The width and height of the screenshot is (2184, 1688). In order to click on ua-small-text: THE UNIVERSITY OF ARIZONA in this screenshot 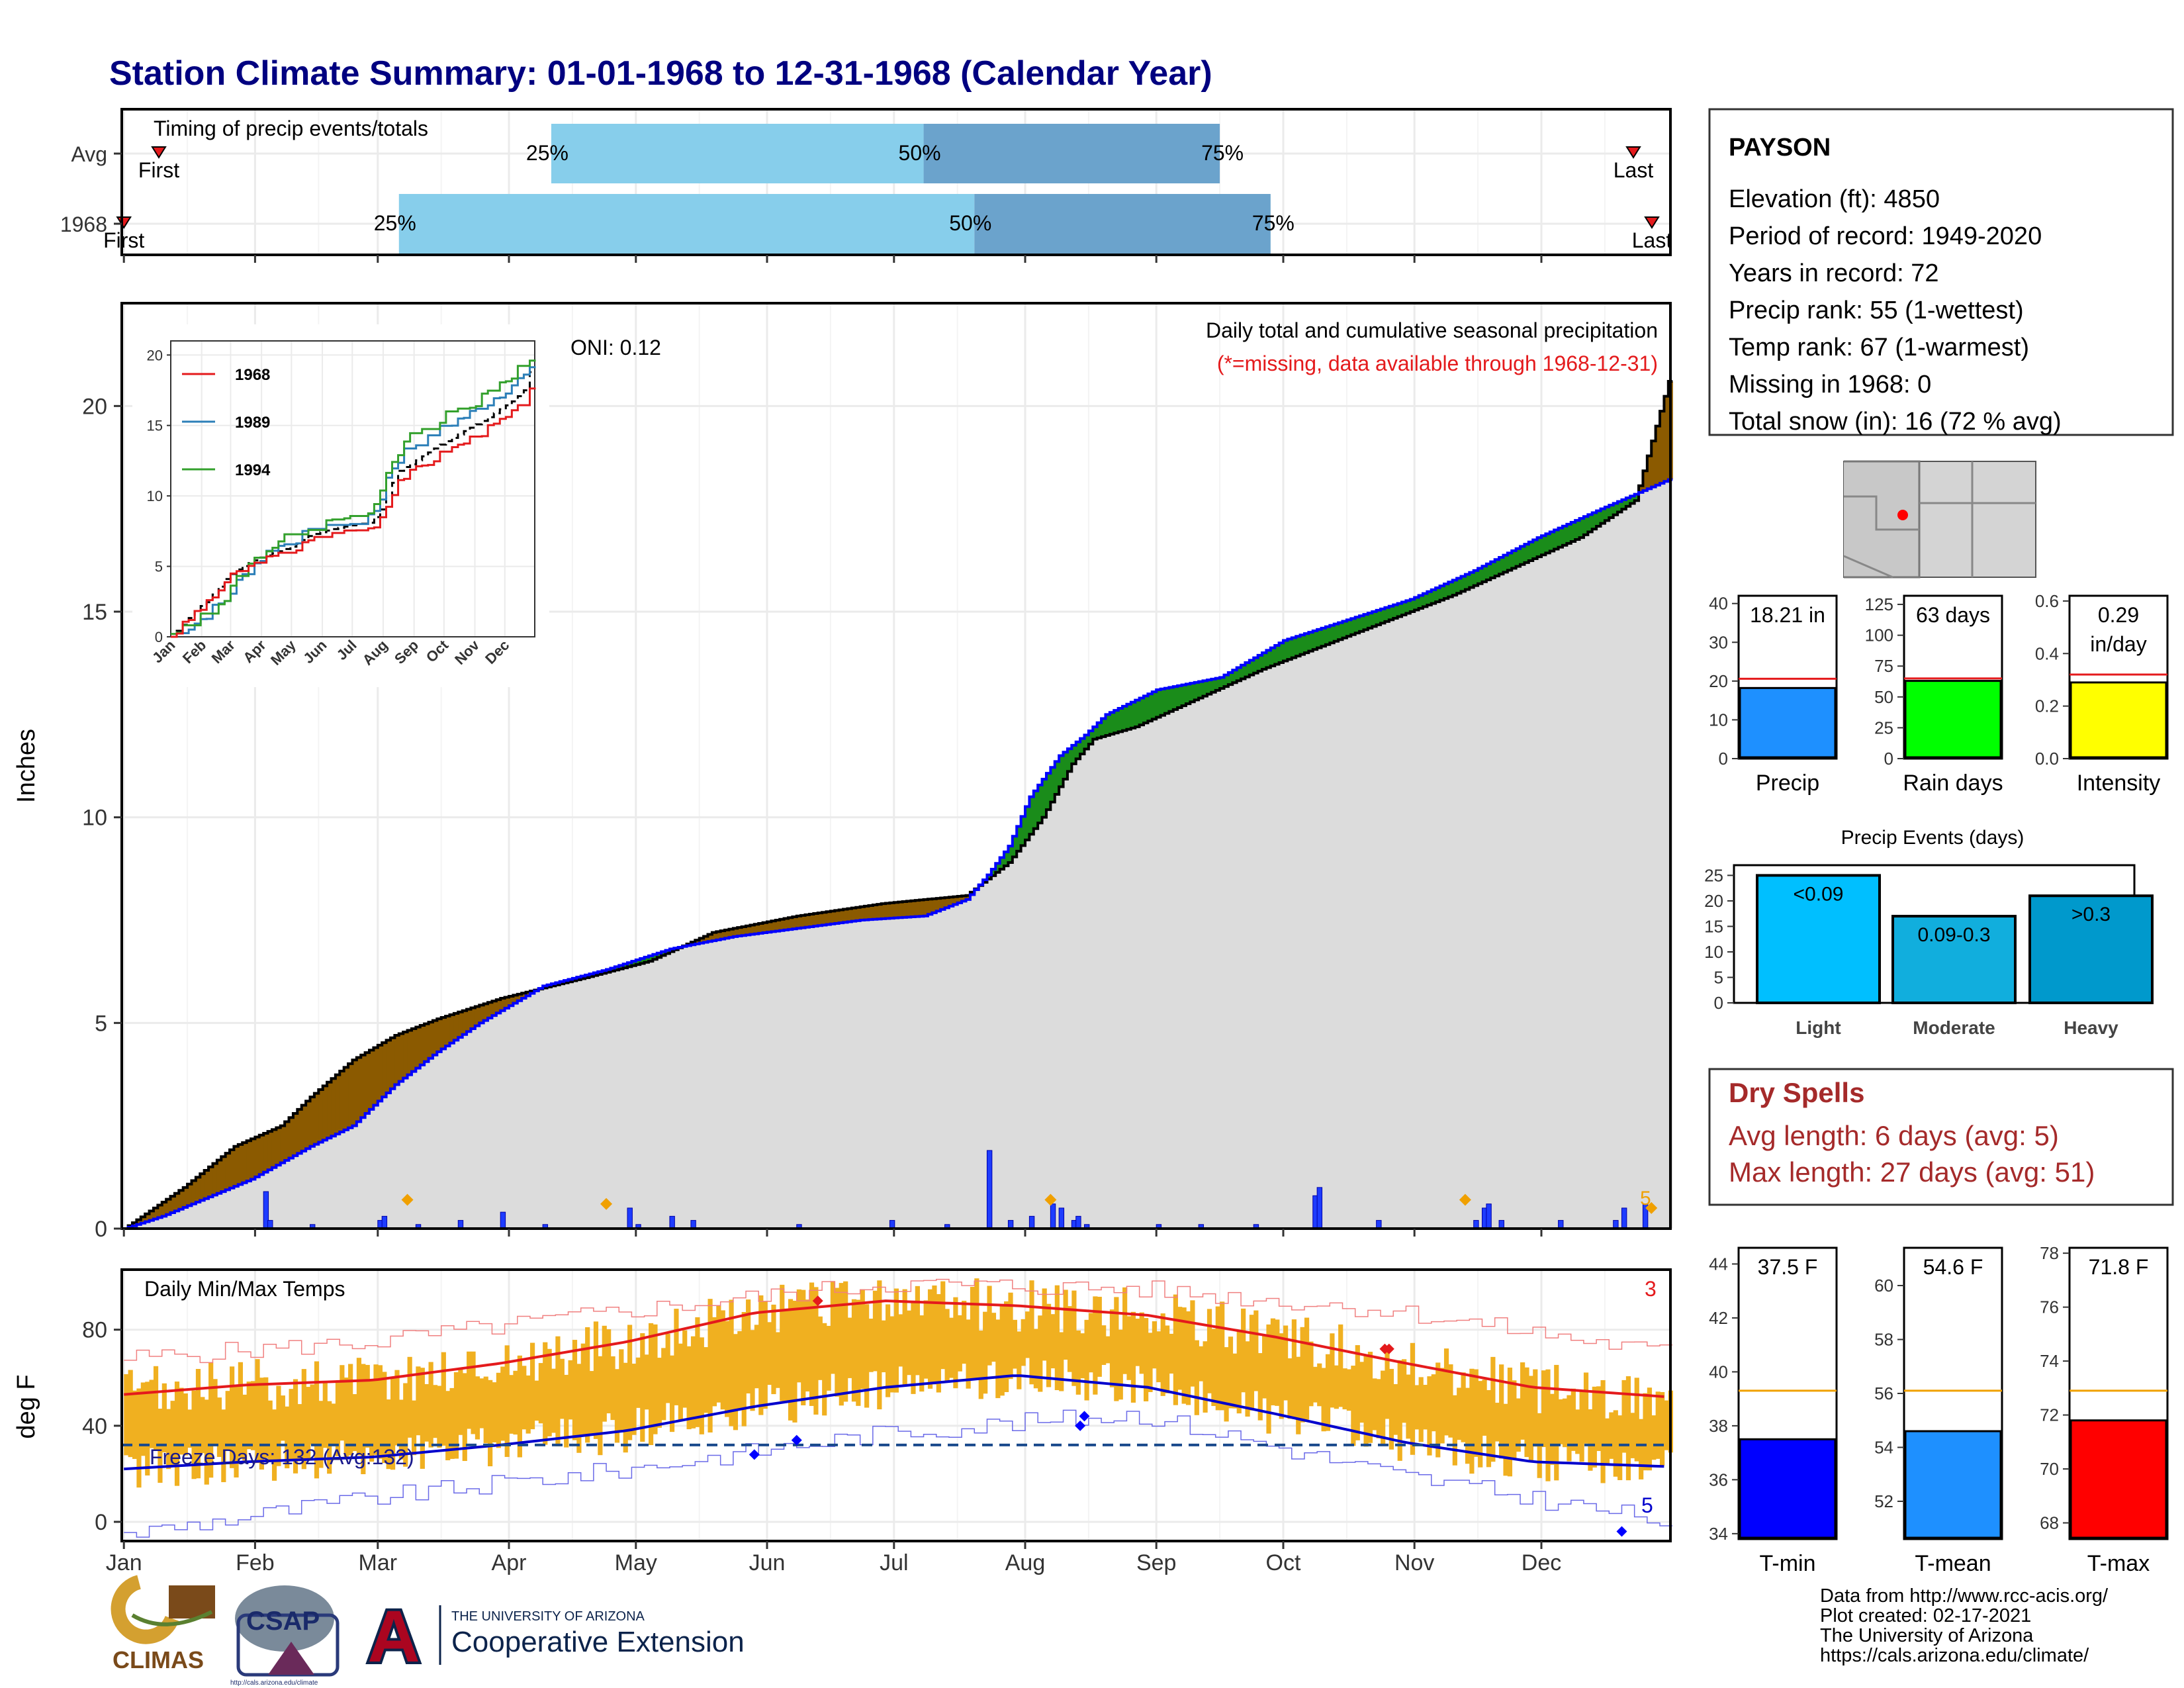, I will do `click(548, 1616)`.